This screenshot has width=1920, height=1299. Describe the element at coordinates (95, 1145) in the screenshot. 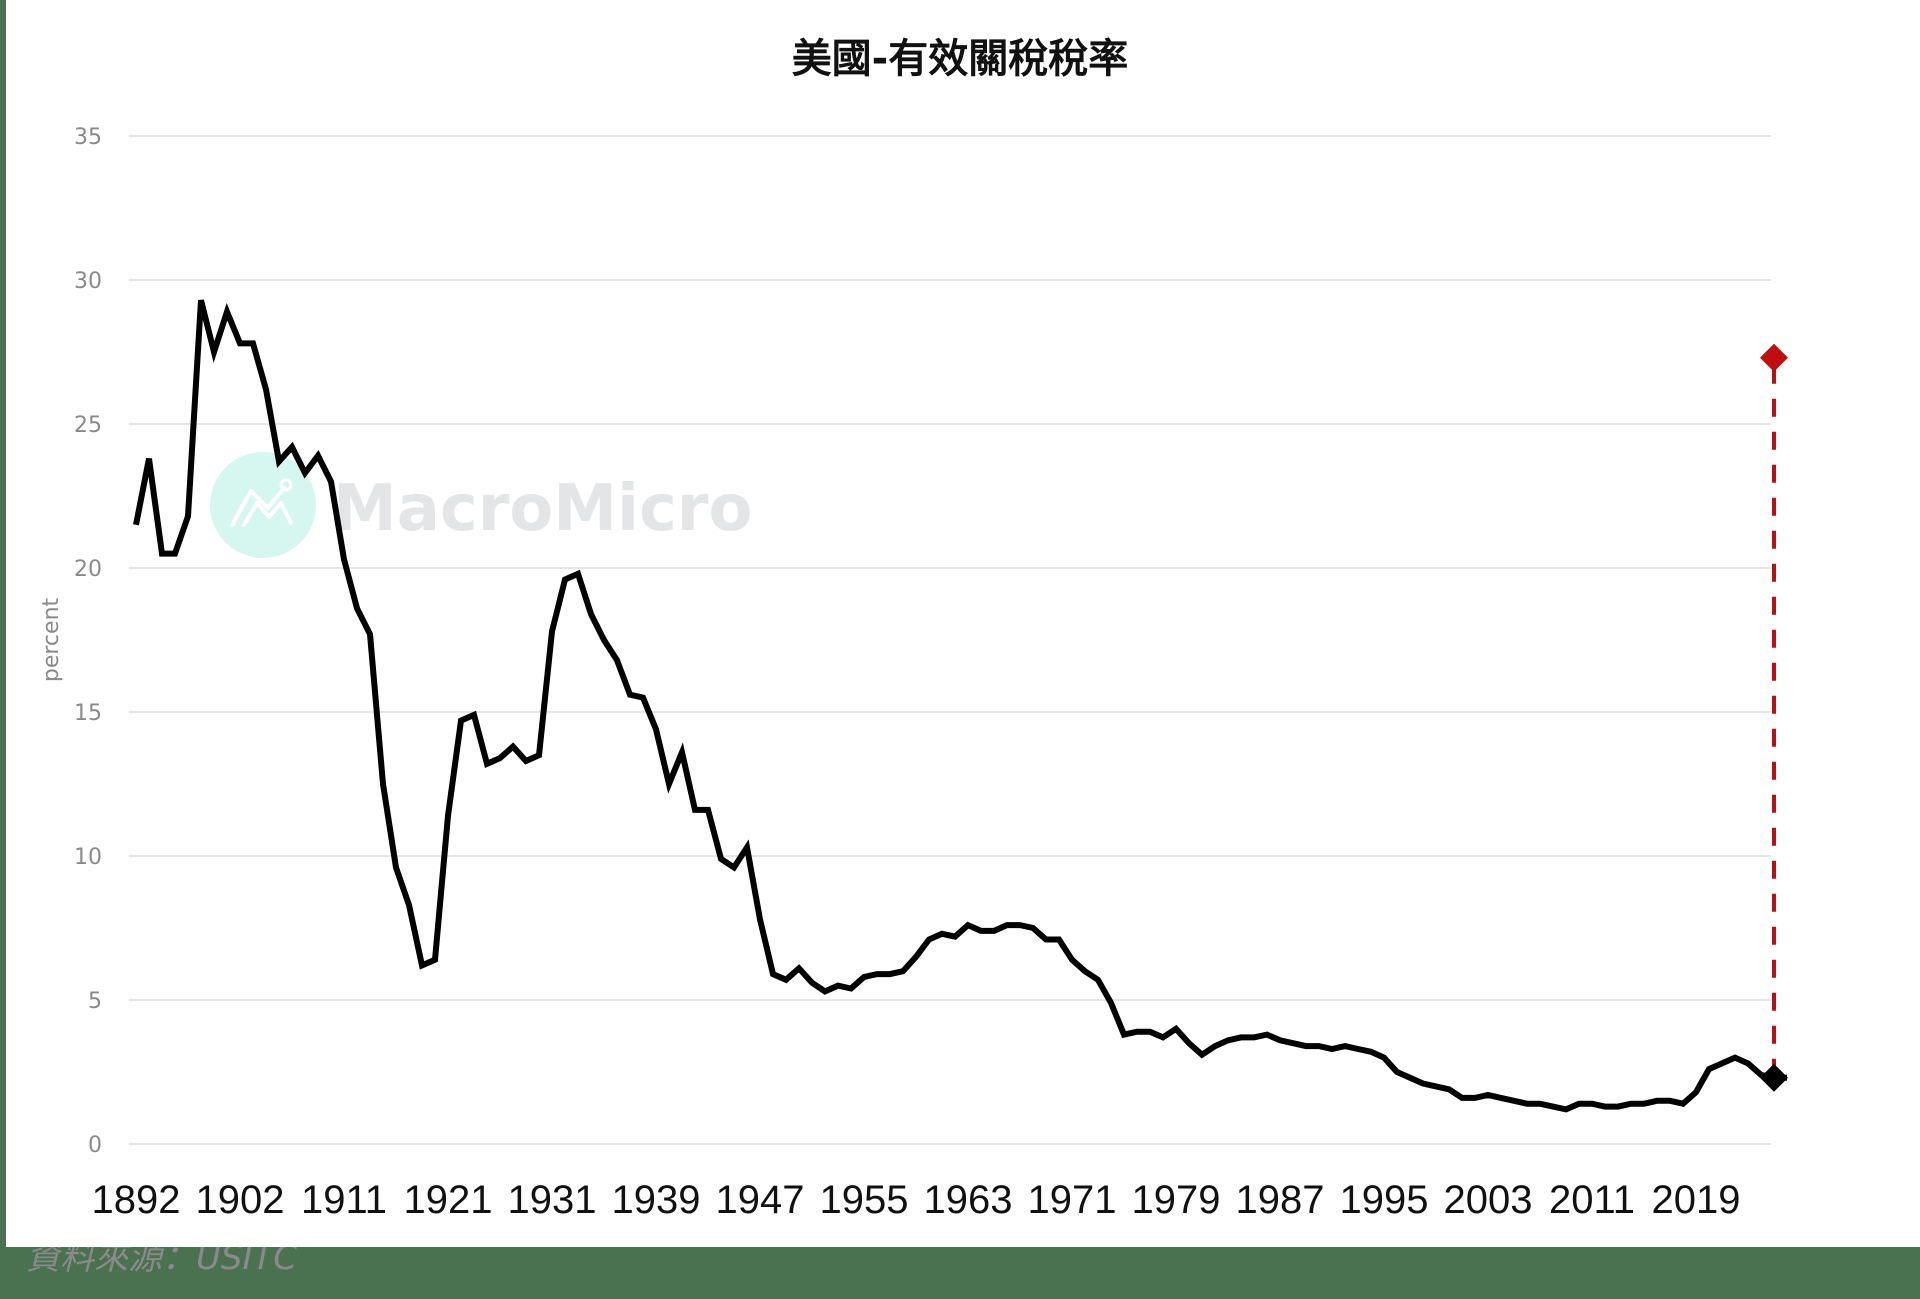

I see `y-tick-label: 0` at that location.